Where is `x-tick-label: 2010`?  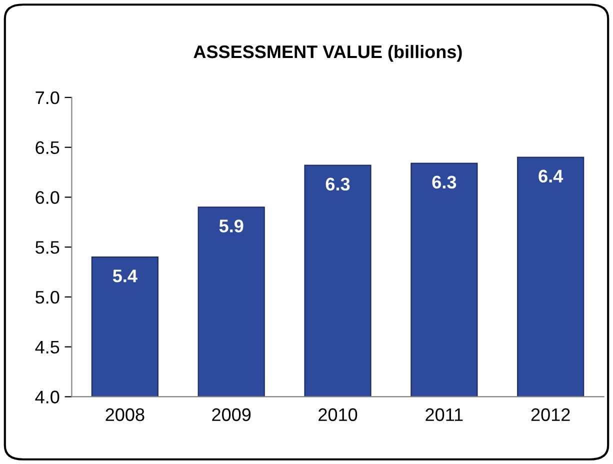
x-tick-label: 2010 is located at coordinates (338, 415).